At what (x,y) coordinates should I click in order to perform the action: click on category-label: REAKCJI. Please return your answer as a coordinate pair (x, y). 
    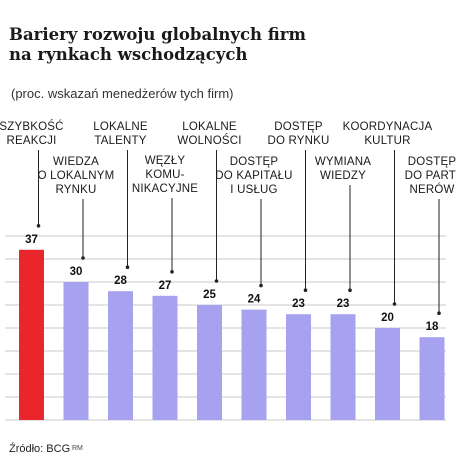
    Looking at the image, I should click on (32, 141).